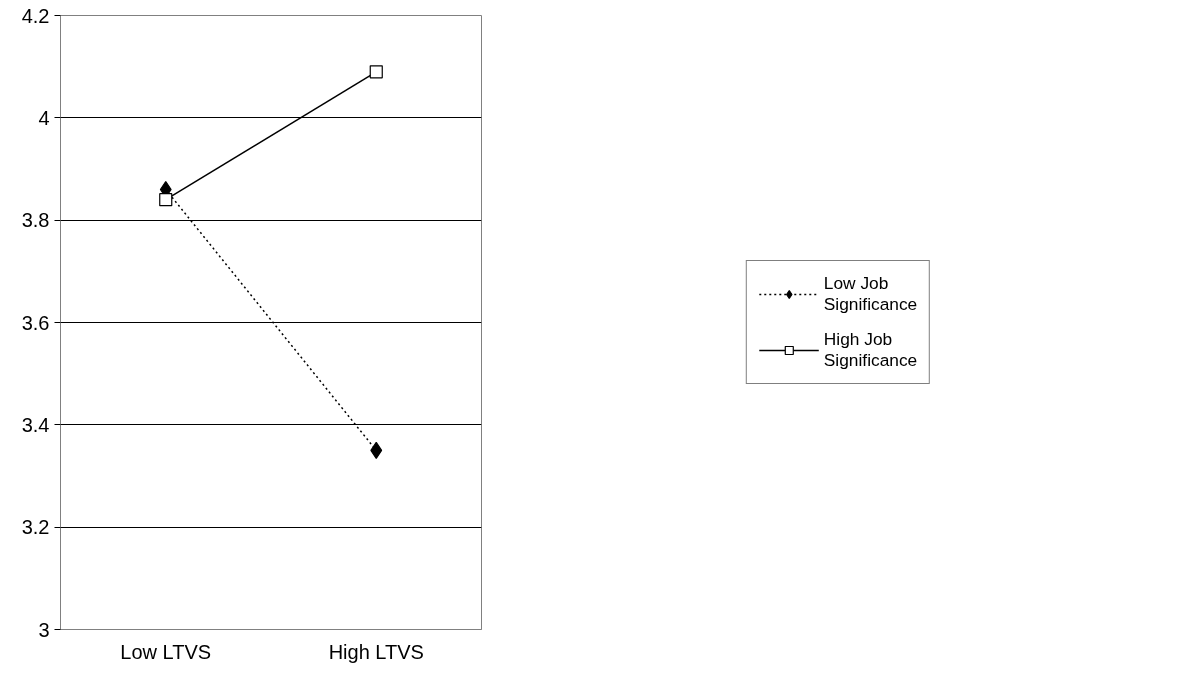 The width and height of the screenshot is (1202, 677). What do you see at coordinates (376, 651) in the screenshot?
I see `x-tick-label: High LTVS` at bounding box center [376, 651].